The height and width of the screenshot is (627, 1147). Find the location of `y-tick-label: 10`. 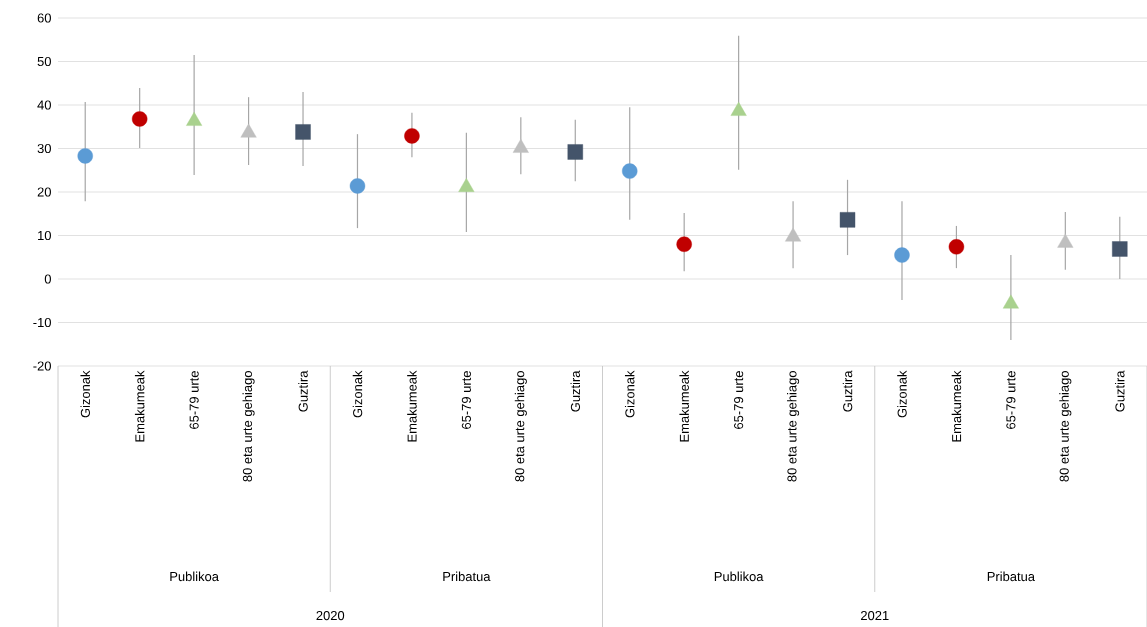

y-tick-label: 10 is located at coordinates (44, 235).